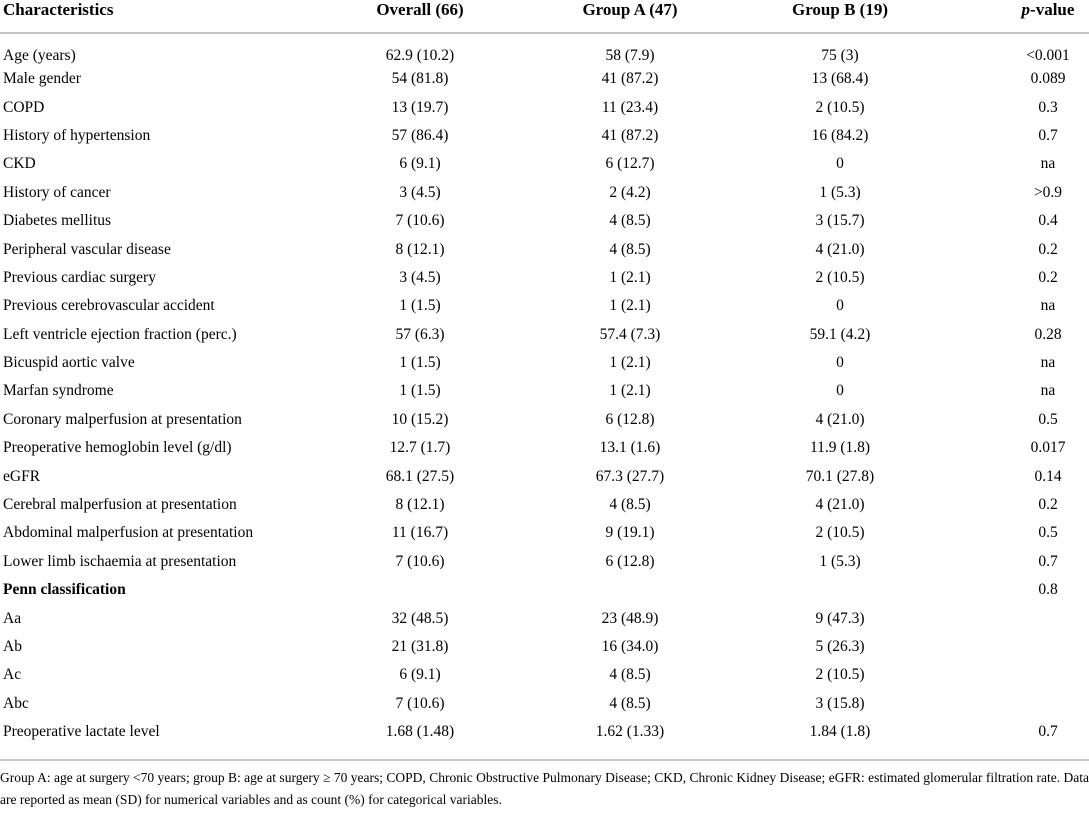 This screenshot has height=822, width=1089. I want to click on p-value-cell: 0.2, so click(1048, 249).